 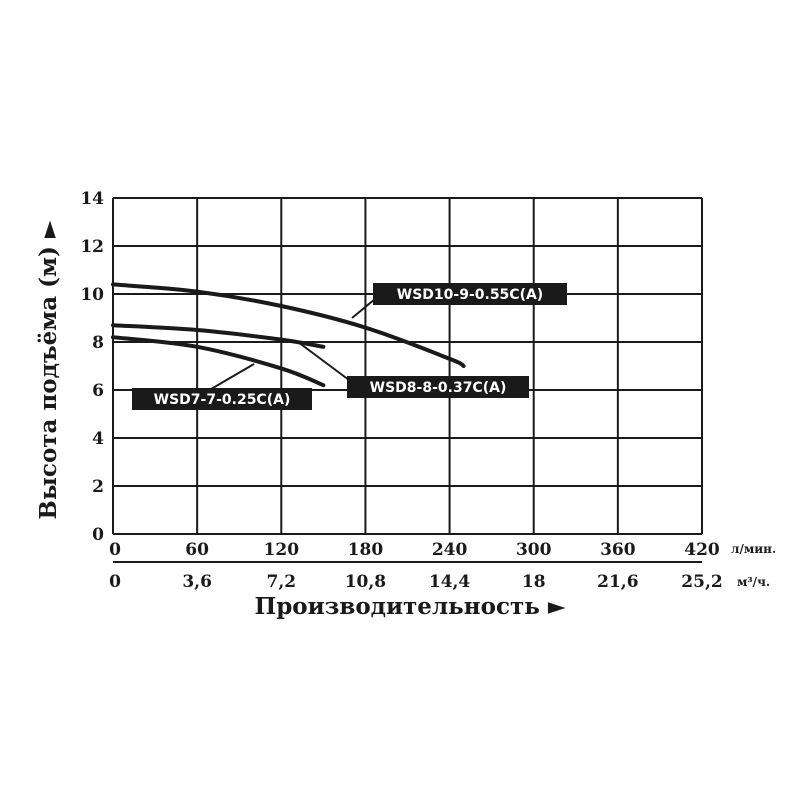 I want to click on x-axis-title: Производительность ►, so click(x=409, y=606).